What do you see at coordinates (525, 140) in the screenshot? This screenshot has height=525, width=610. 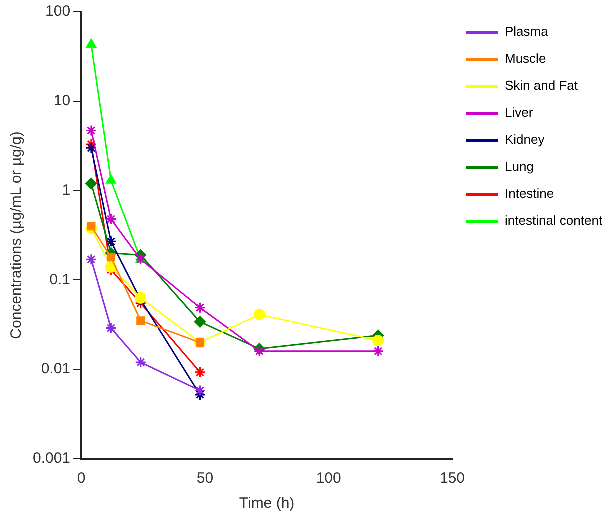 I see `legend-label: Kidney` at bounding box center [525, 140].